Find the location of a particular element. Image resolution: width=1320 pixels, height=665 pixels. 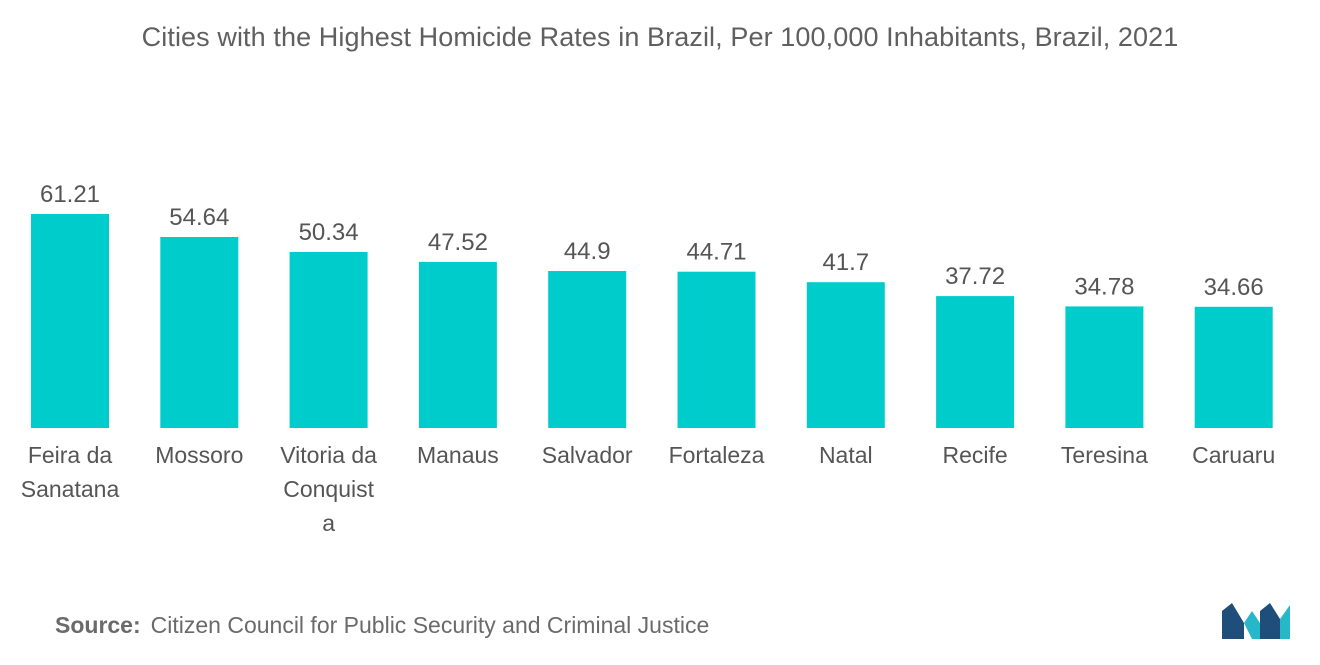

category-label: Caruaru is located at coordinates (1233, 455).